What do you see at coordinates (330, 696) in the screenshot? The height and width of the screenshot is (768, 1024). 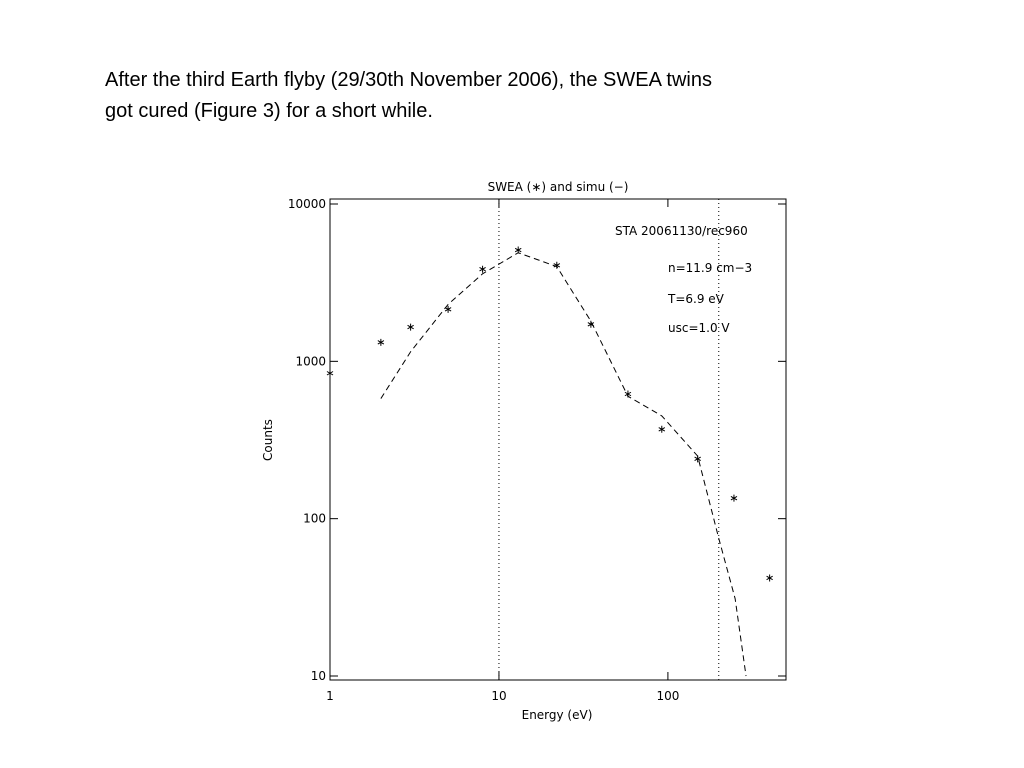 I see `x-tick-label: 1` at bounding box center [330, 696].